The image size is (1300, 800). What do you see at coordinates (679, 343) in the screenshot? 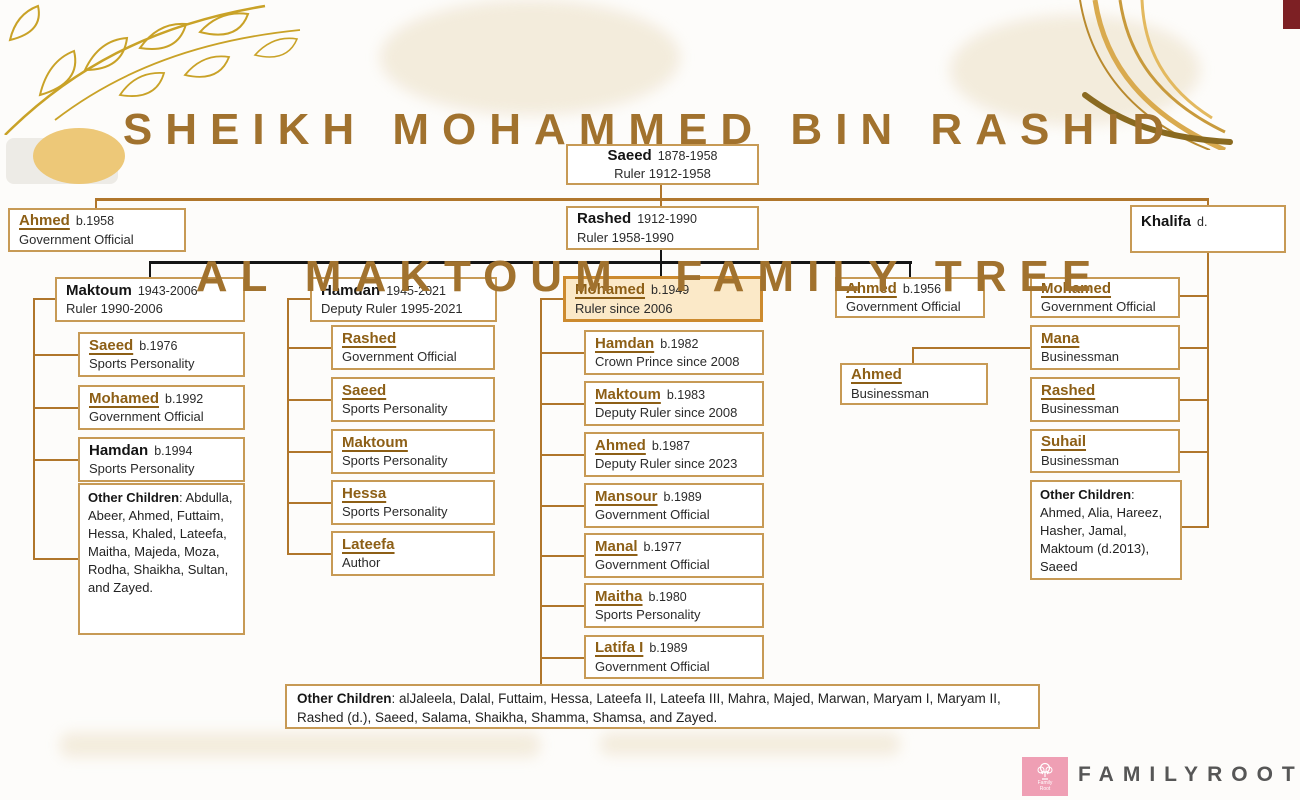
I see `person-dates: b.1982` at bounding box center [679, 343].